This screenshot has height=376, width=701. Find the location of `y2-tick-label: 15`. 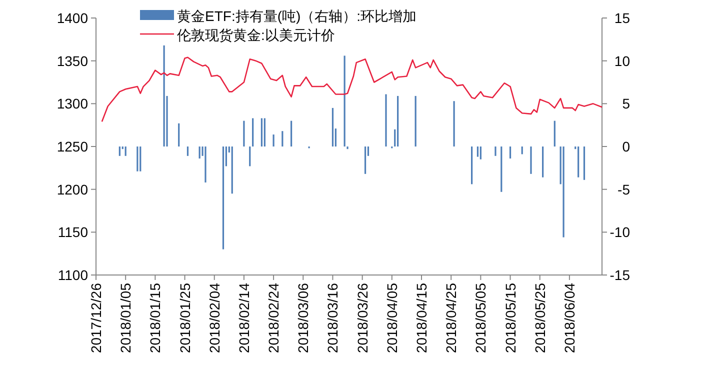

y2-tick-label: 15 is located at coordinates (622, 18).